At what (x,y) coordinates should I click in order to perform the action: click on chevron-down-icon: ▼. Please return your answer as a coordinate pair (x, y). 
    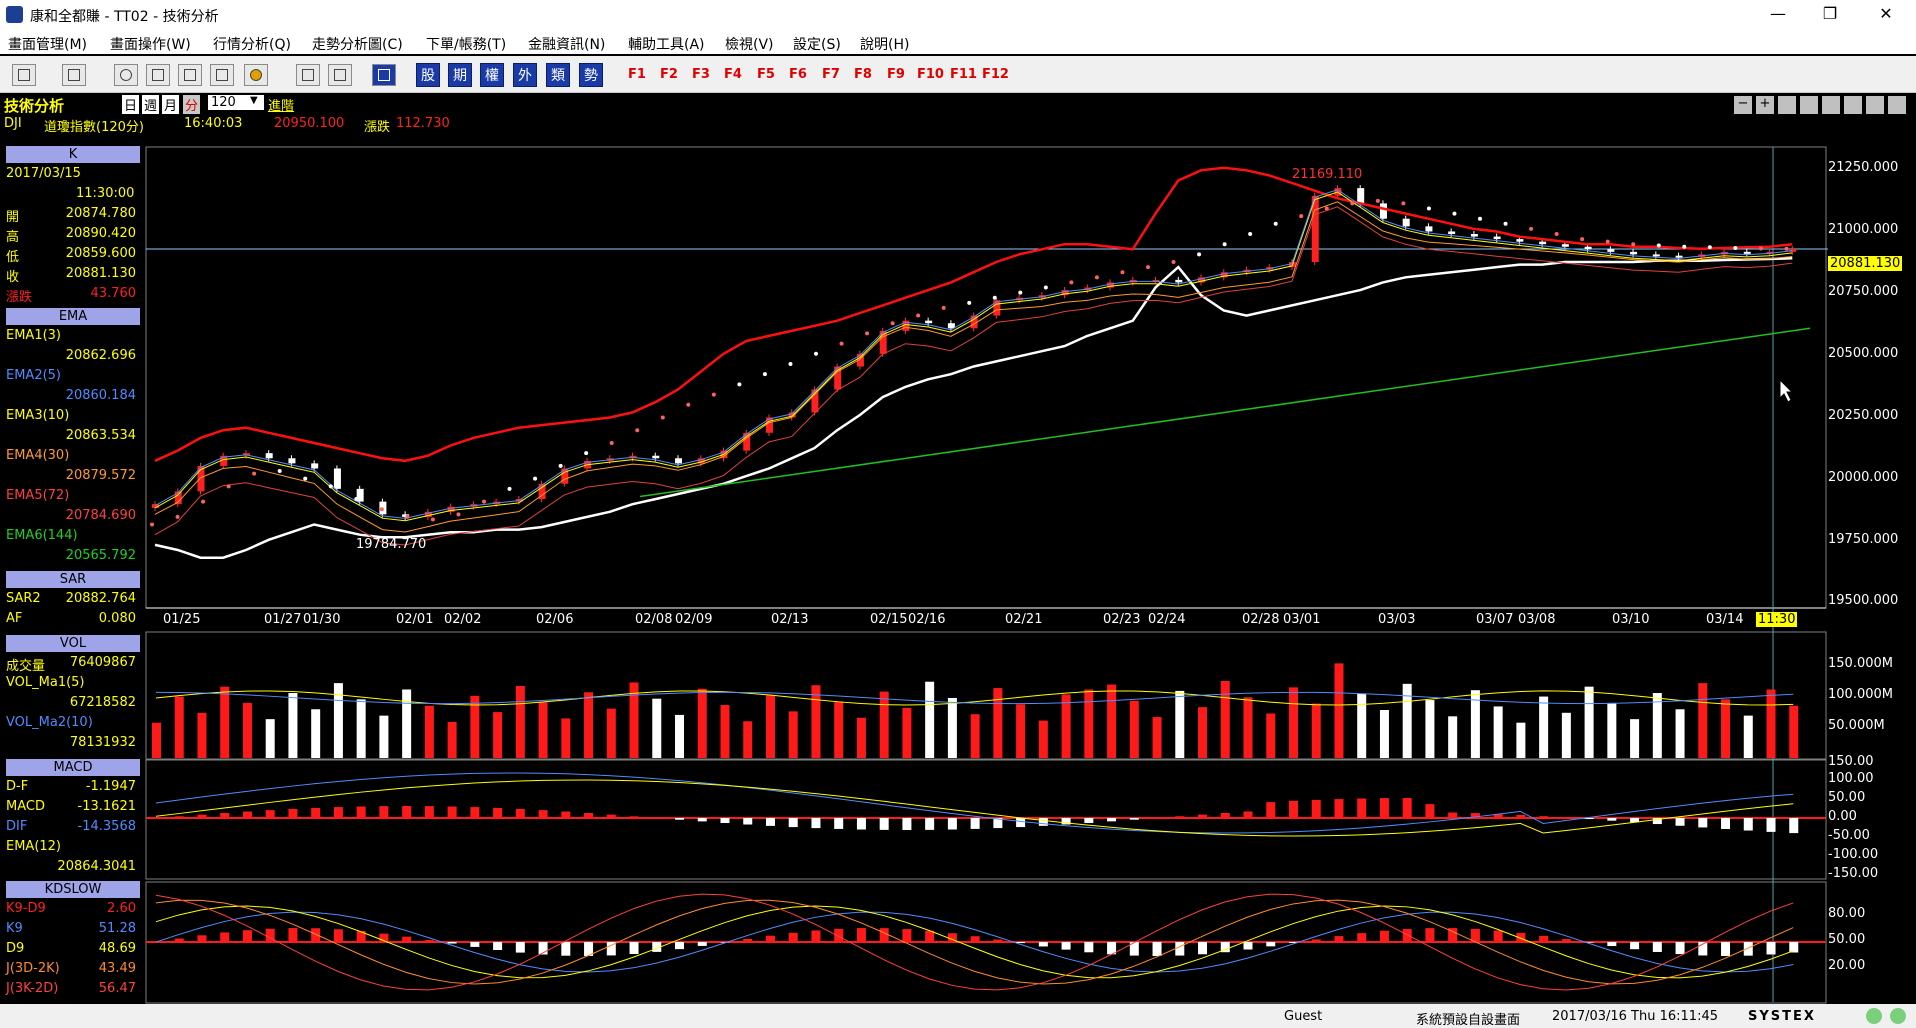
    Looking at the image, I should click on (254, 100).